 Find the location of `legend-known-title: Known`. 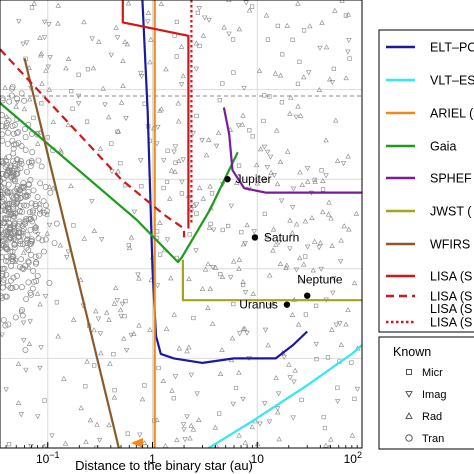

legend-known-title: Known is located at coordinates (412, 352).